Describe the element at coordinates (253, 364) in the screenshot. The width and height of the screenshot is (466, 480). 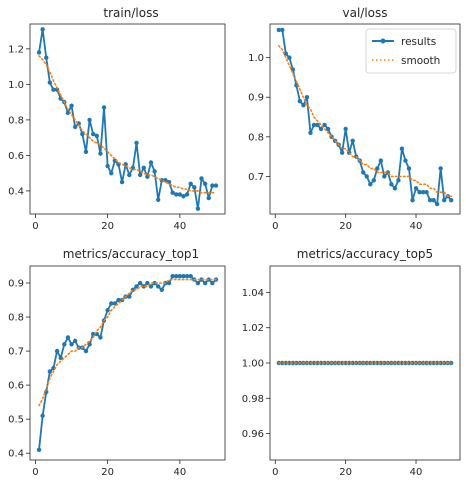
I see `y-tick-label: 1.00` at that location.